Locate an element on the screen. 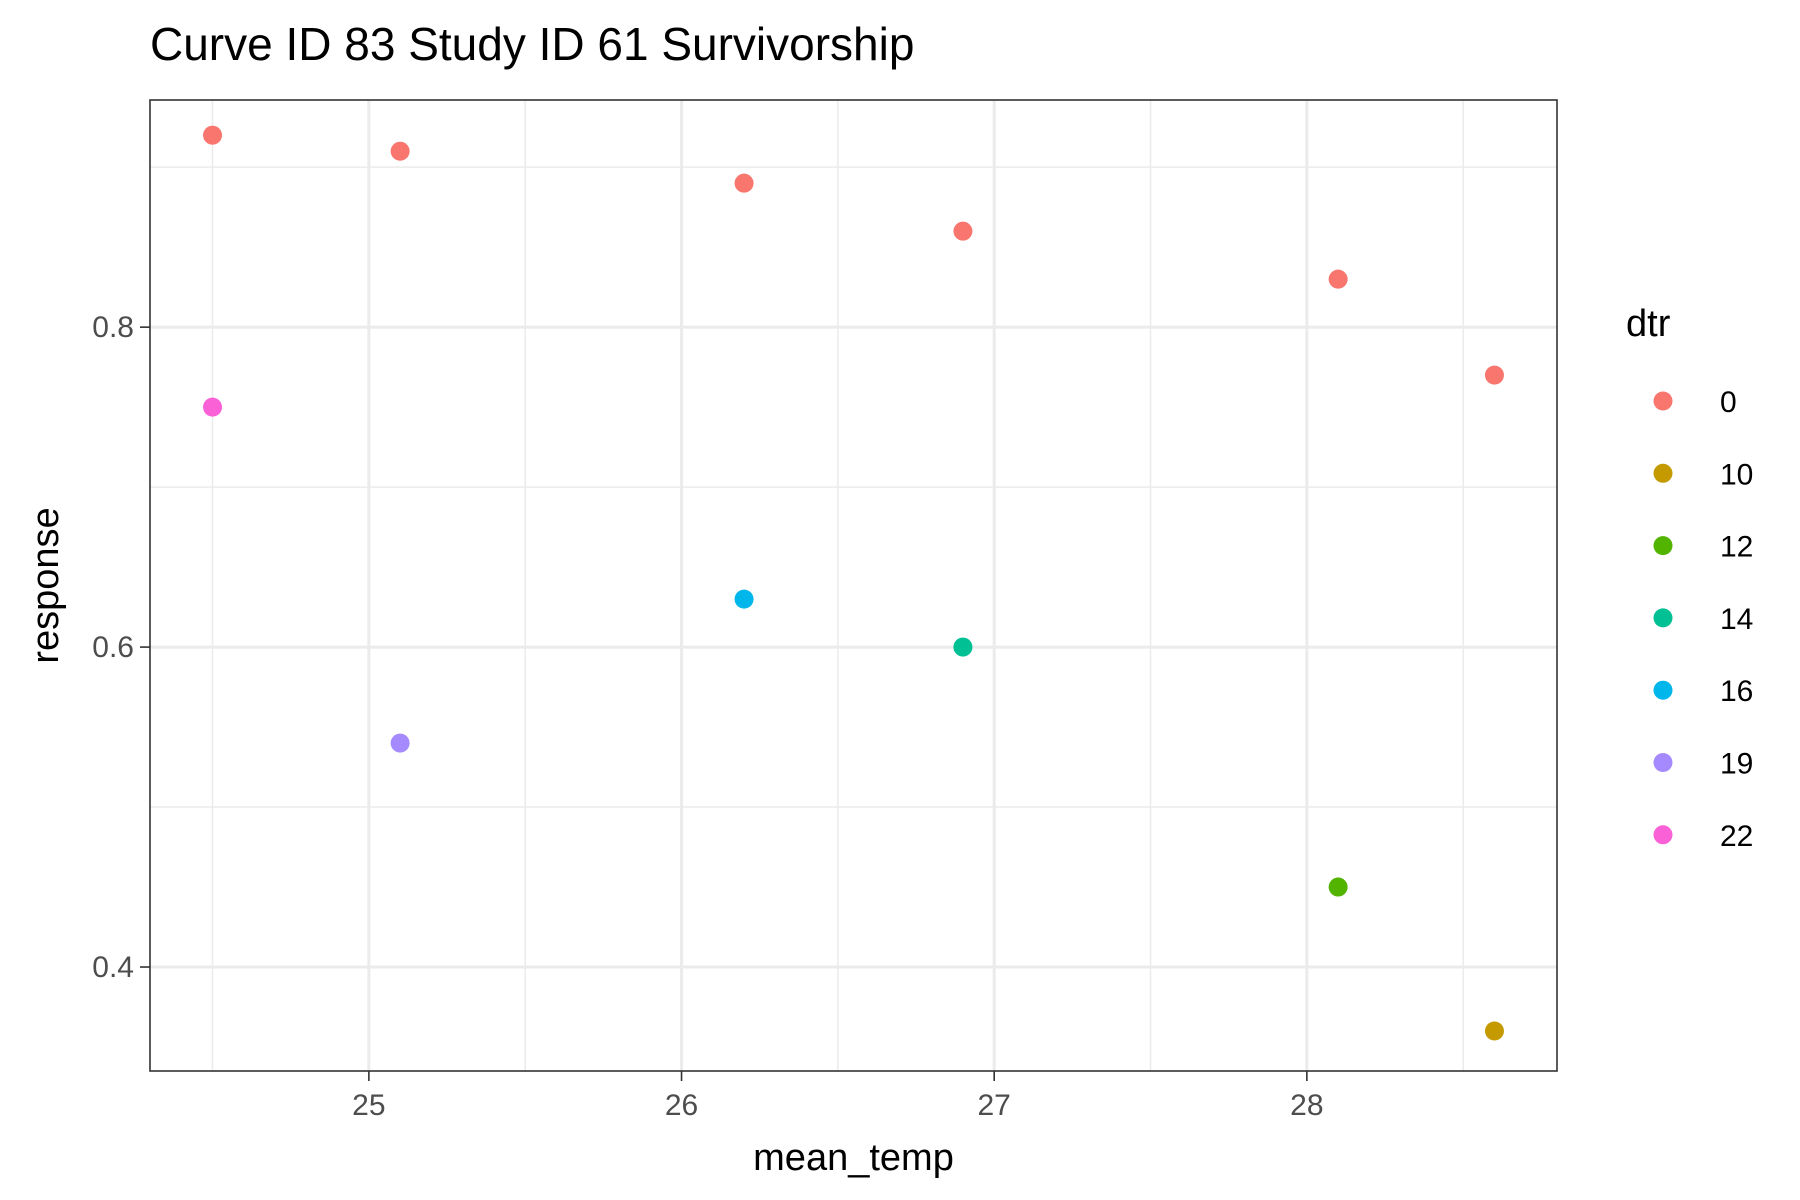 This screenshot has width=1800, height=1200. legend-label: 0 is located at coordinates (1728, 402).